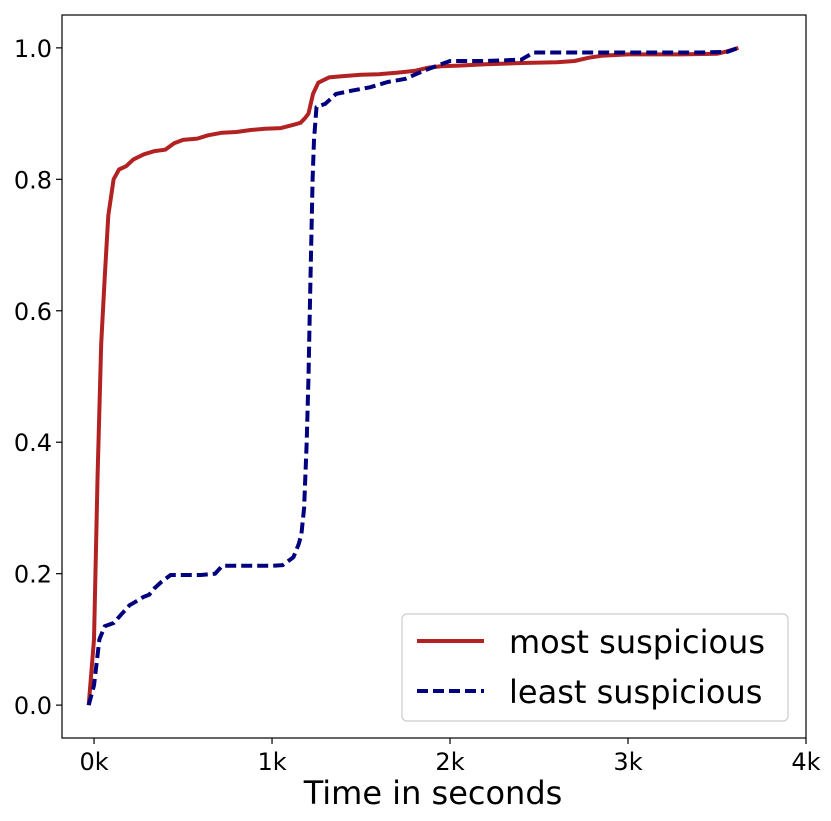 This screenshot has height=821, width=831. What do you see at coordinates (637, 642) in the screenshot?
I see `legend-label-0: most suspicious` at bounding box center [637, 642].